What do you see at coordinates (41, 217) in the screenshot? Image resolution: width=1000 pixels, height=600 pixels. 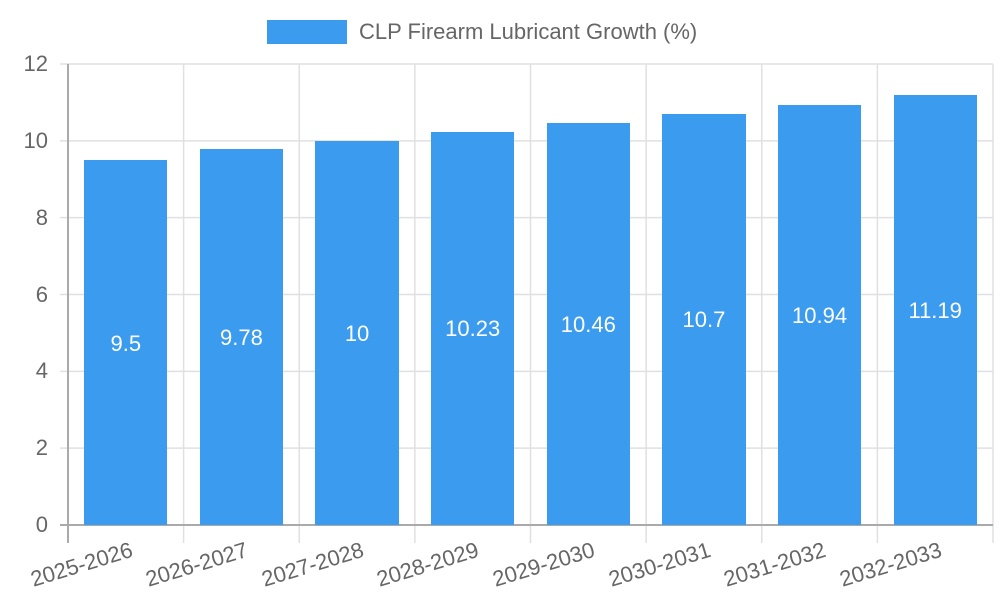 I see `y-tick-label: 8` at bounding box center [41, 217].